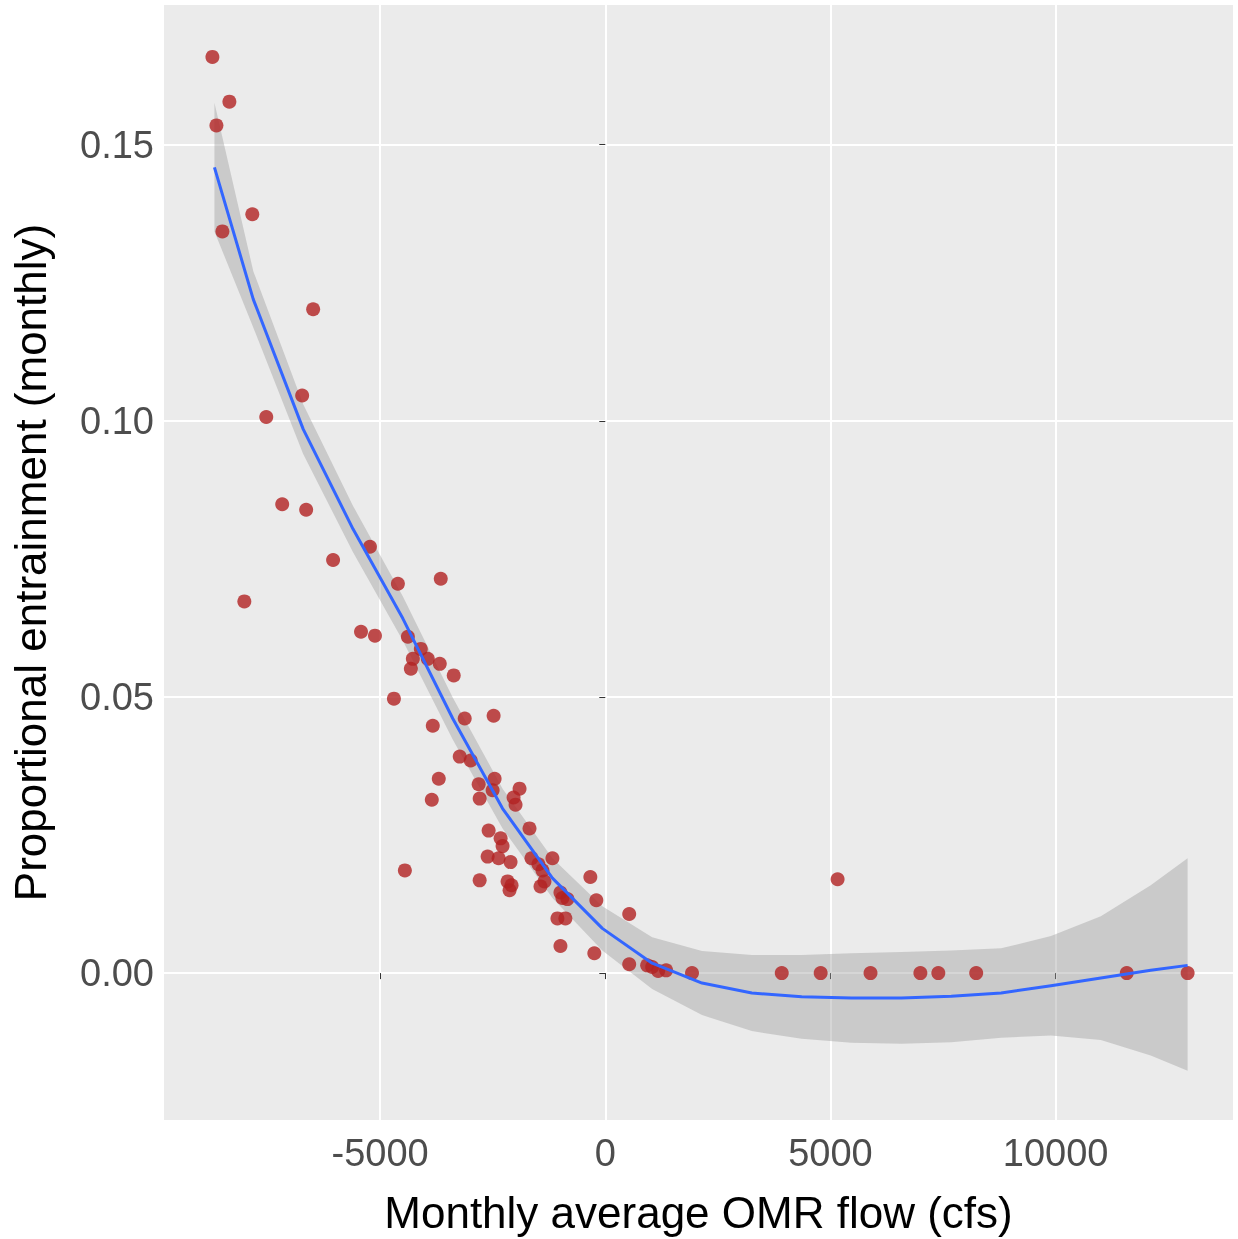  I want to click on y-tick-label: 0.00, so click(117, 973).